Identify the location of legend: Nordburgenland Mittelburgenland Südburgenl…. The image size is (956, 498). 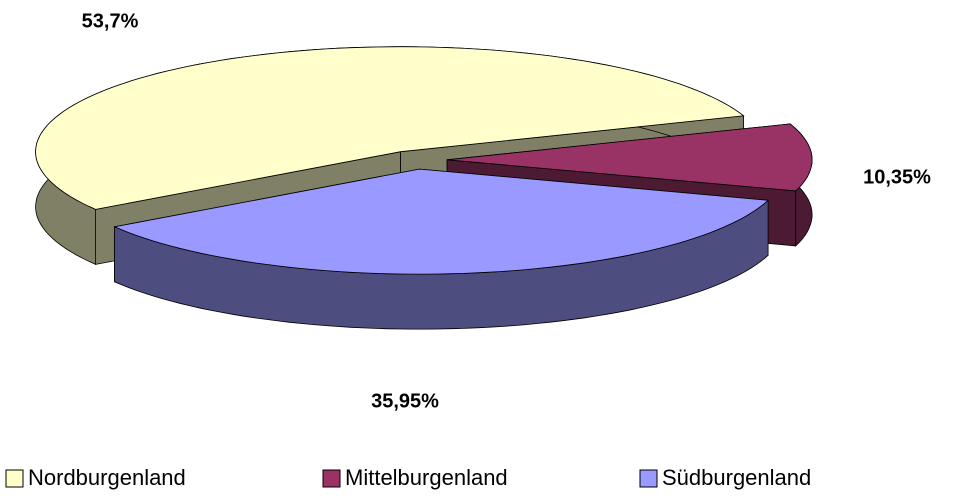
(408, 477).